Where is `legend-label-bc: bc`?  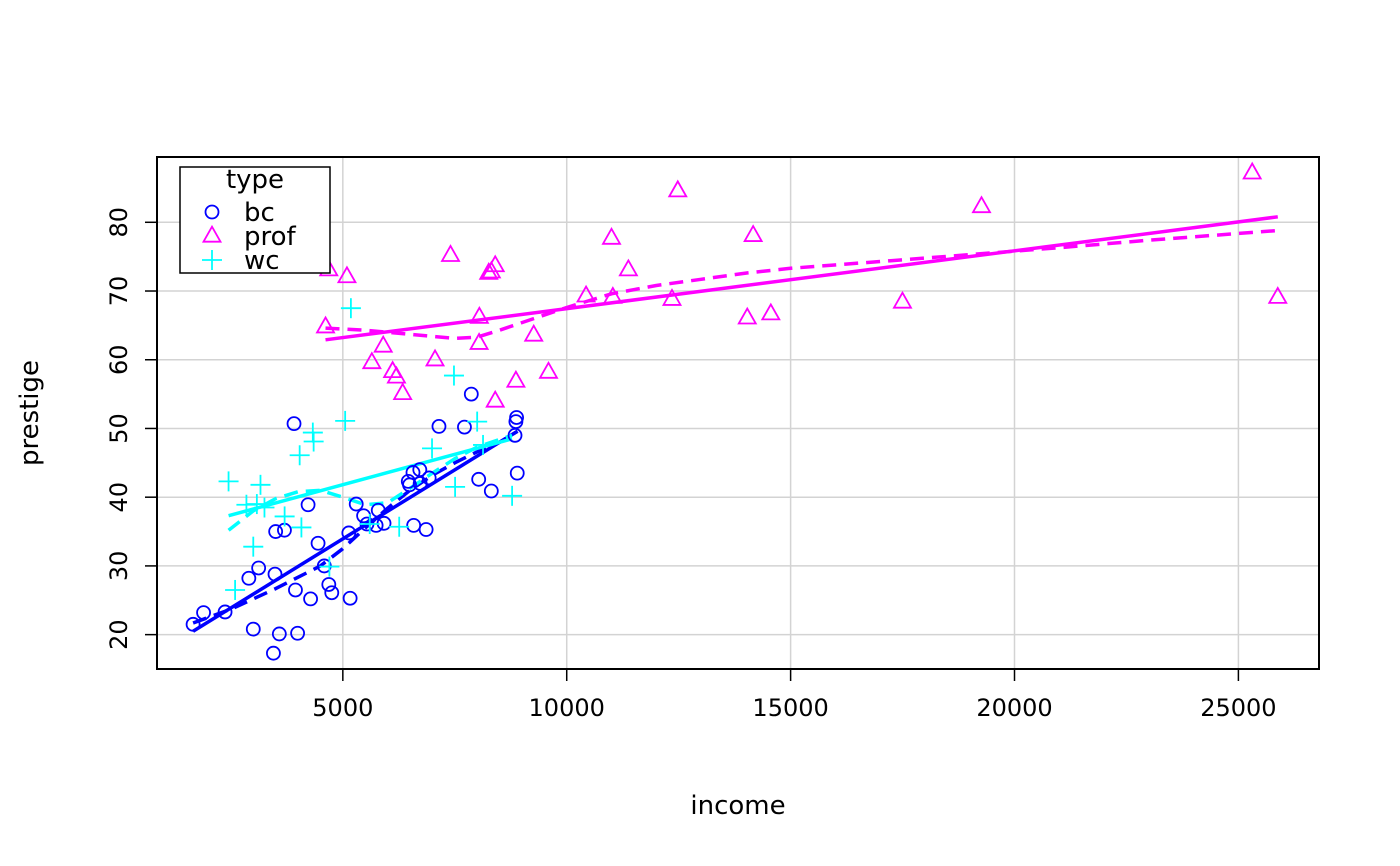
legend-label-bc: bc is located at coordinates (259, 213).